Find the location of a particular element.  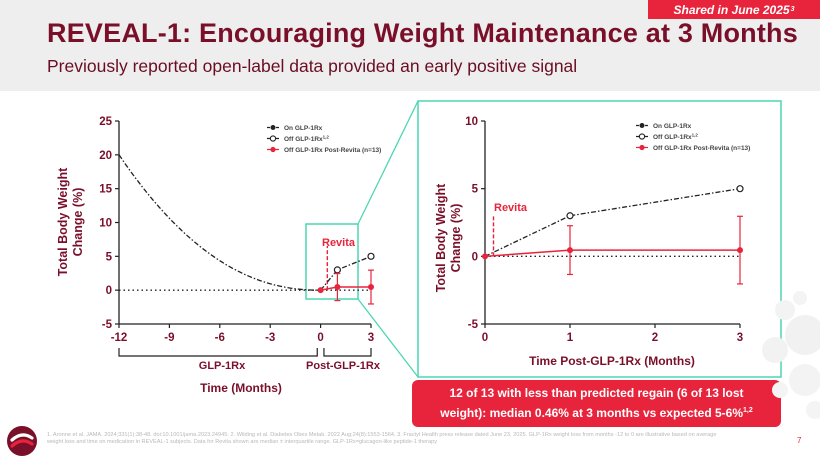

callout-sup: 1,2 is located at coordinates (748, 410).